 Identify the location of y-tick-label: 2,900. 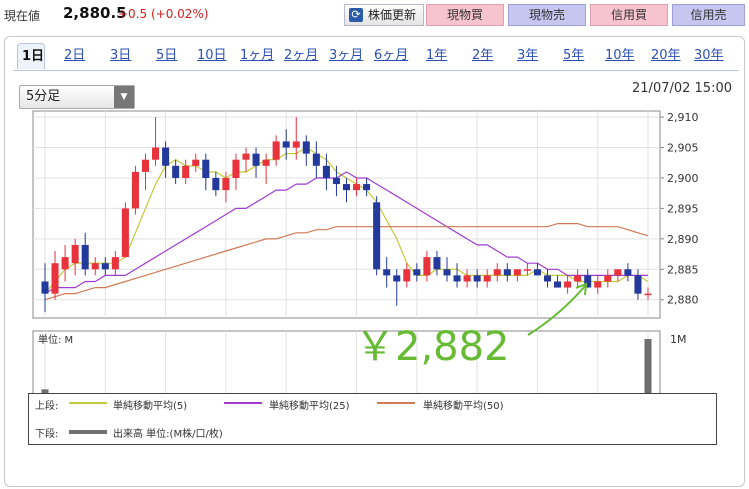
(683, 178).